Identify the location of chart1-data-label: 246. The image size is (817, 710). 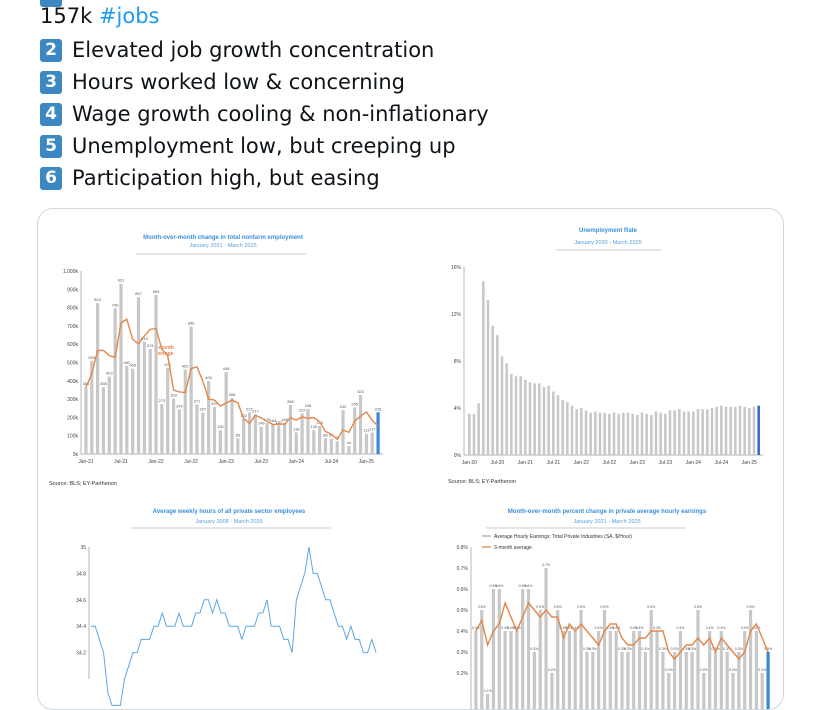
(308, 405).